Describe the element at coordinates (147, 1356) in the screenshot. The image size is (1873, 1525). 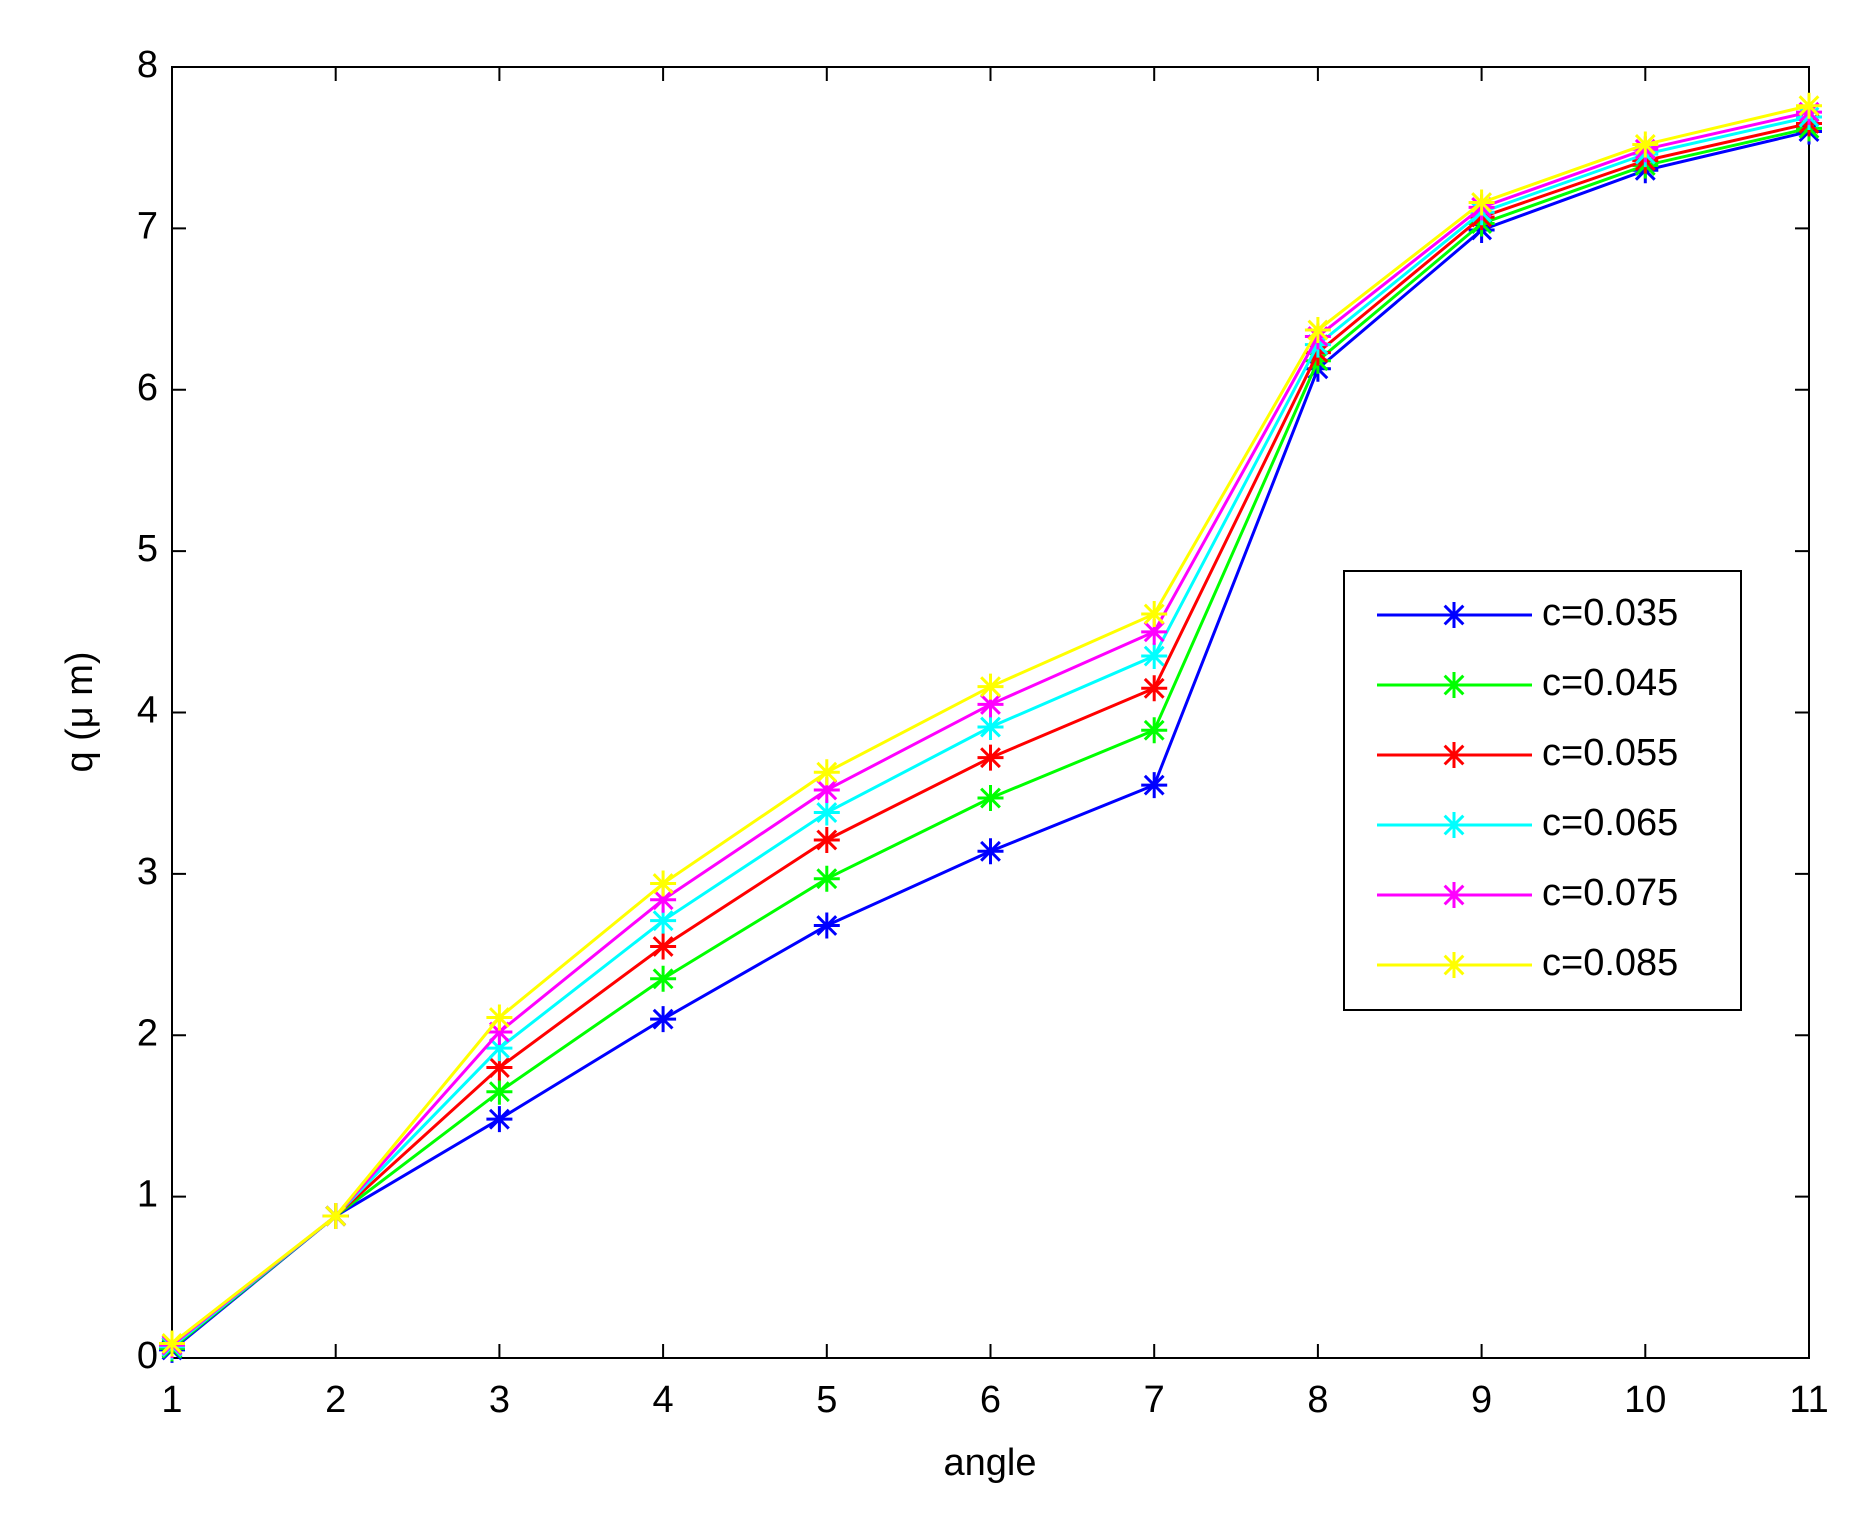
I see `y-tick-label: 0` at that location.